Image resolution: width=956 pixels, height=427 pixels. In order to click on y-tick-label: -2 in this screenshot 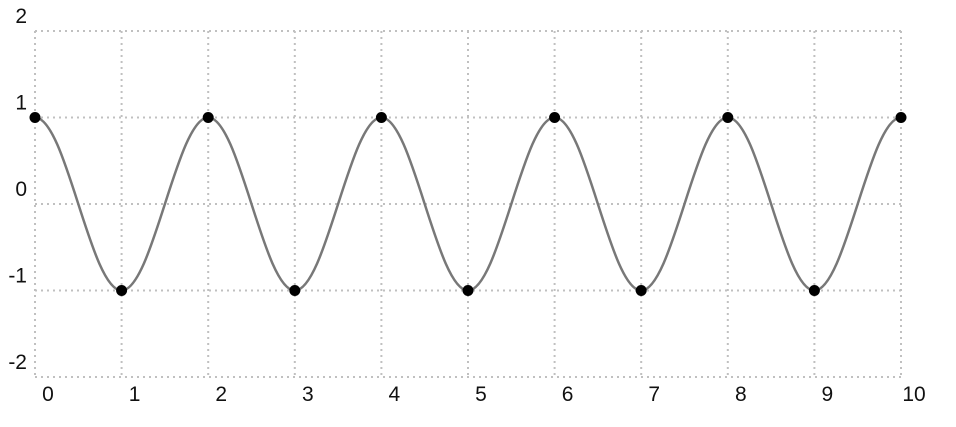, I will do `click(17, 362)`.